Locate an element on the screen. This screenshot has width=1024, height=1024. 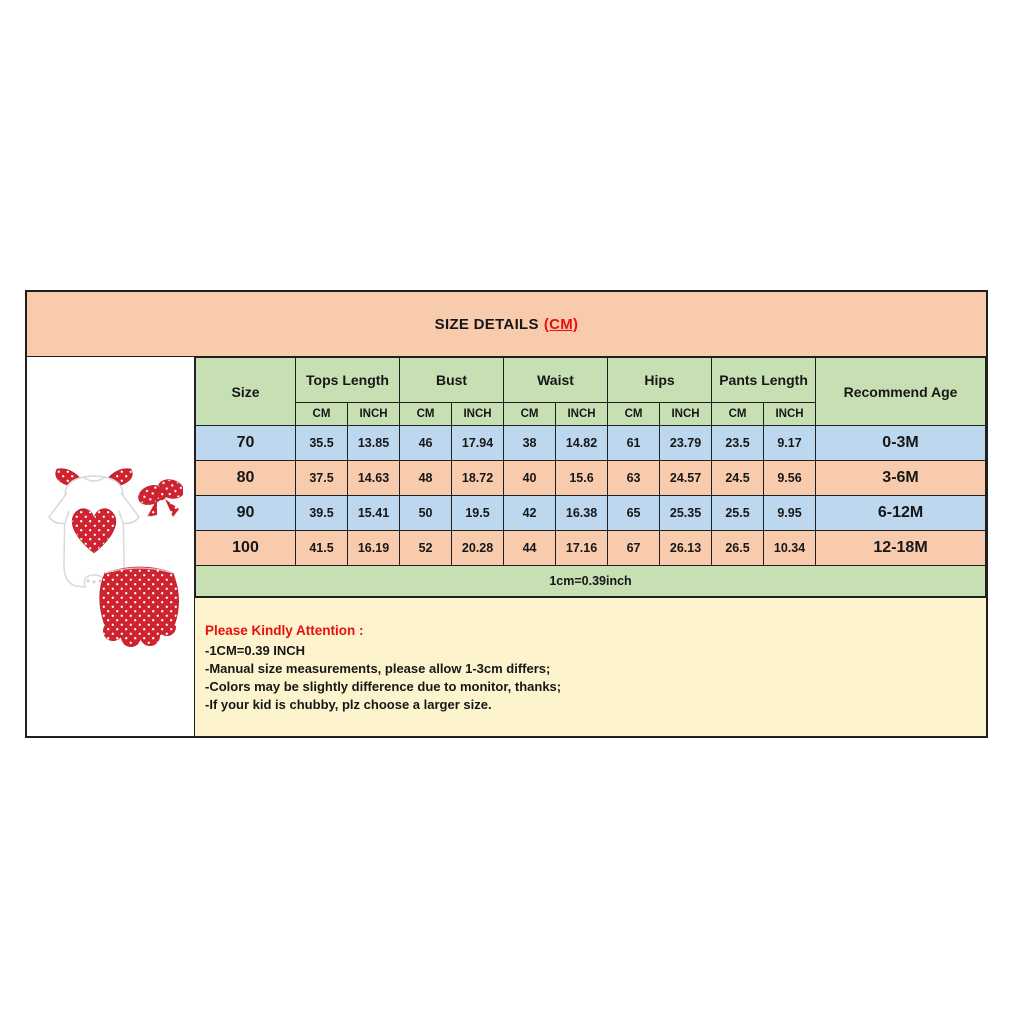
value-cell: 63 is located at coordinates (634, 478).